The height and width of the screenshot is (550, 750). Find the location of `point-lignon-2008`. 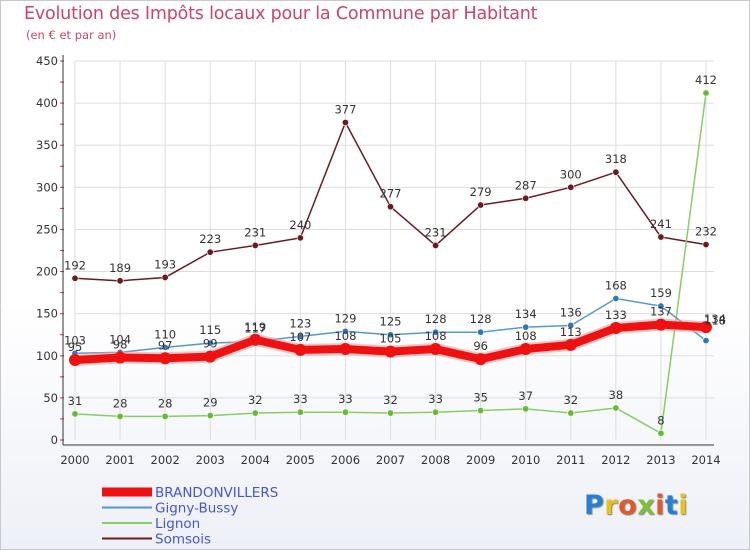

point-lignon-2008 is located at coordinates (436, 412).